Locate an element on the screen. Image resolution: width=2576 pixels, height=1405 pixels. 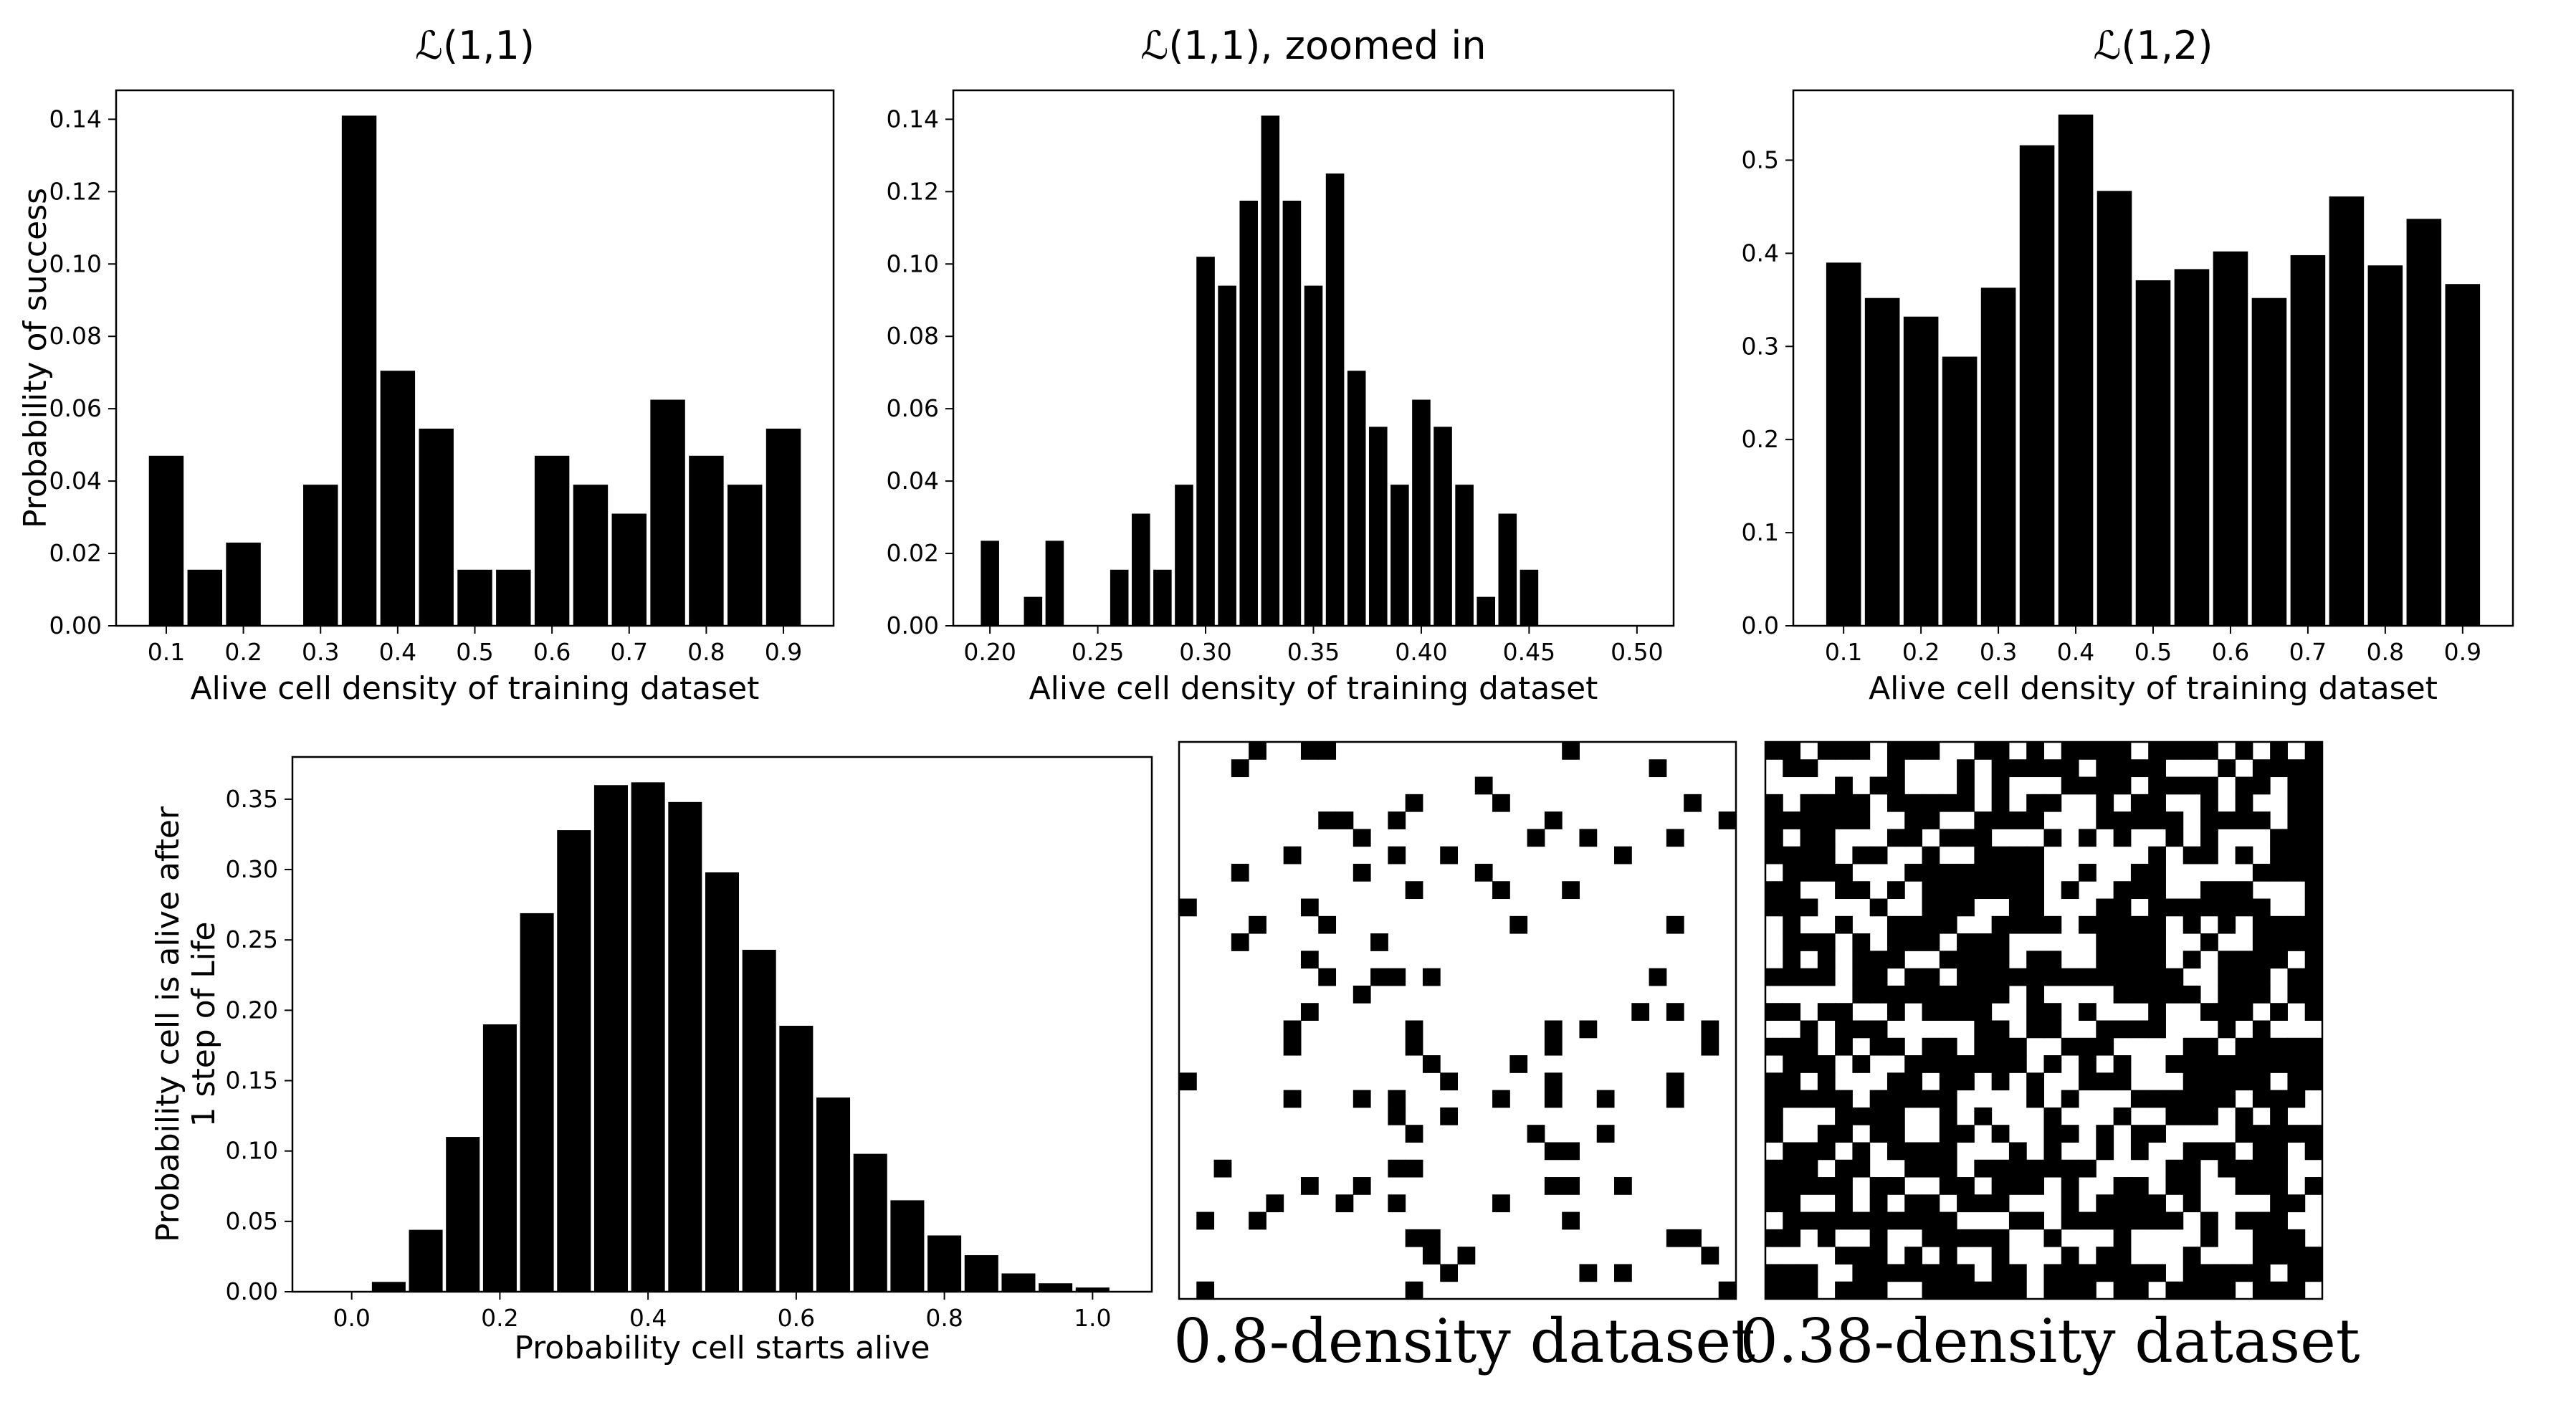
grid-image-0-38-density is located at coordinates (2044, 1020).